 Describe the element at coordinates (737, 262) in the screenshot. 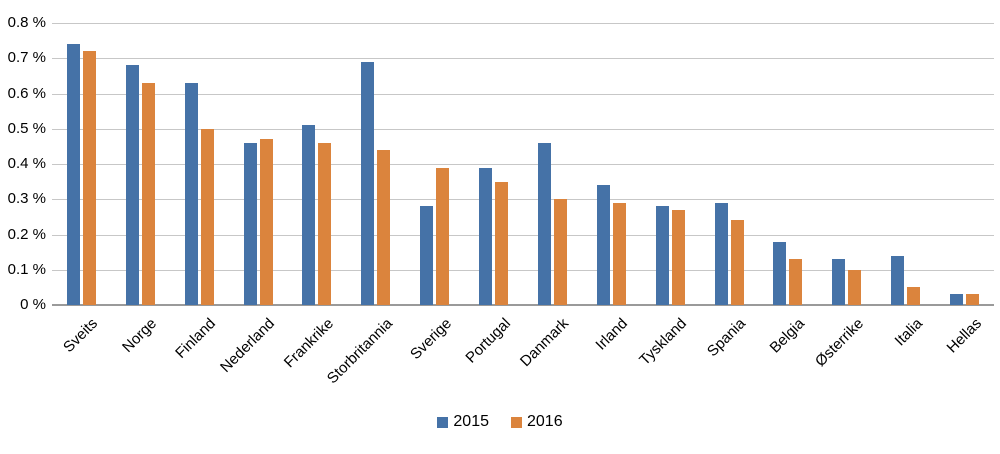

I see `bar-2016-spania` at that location.